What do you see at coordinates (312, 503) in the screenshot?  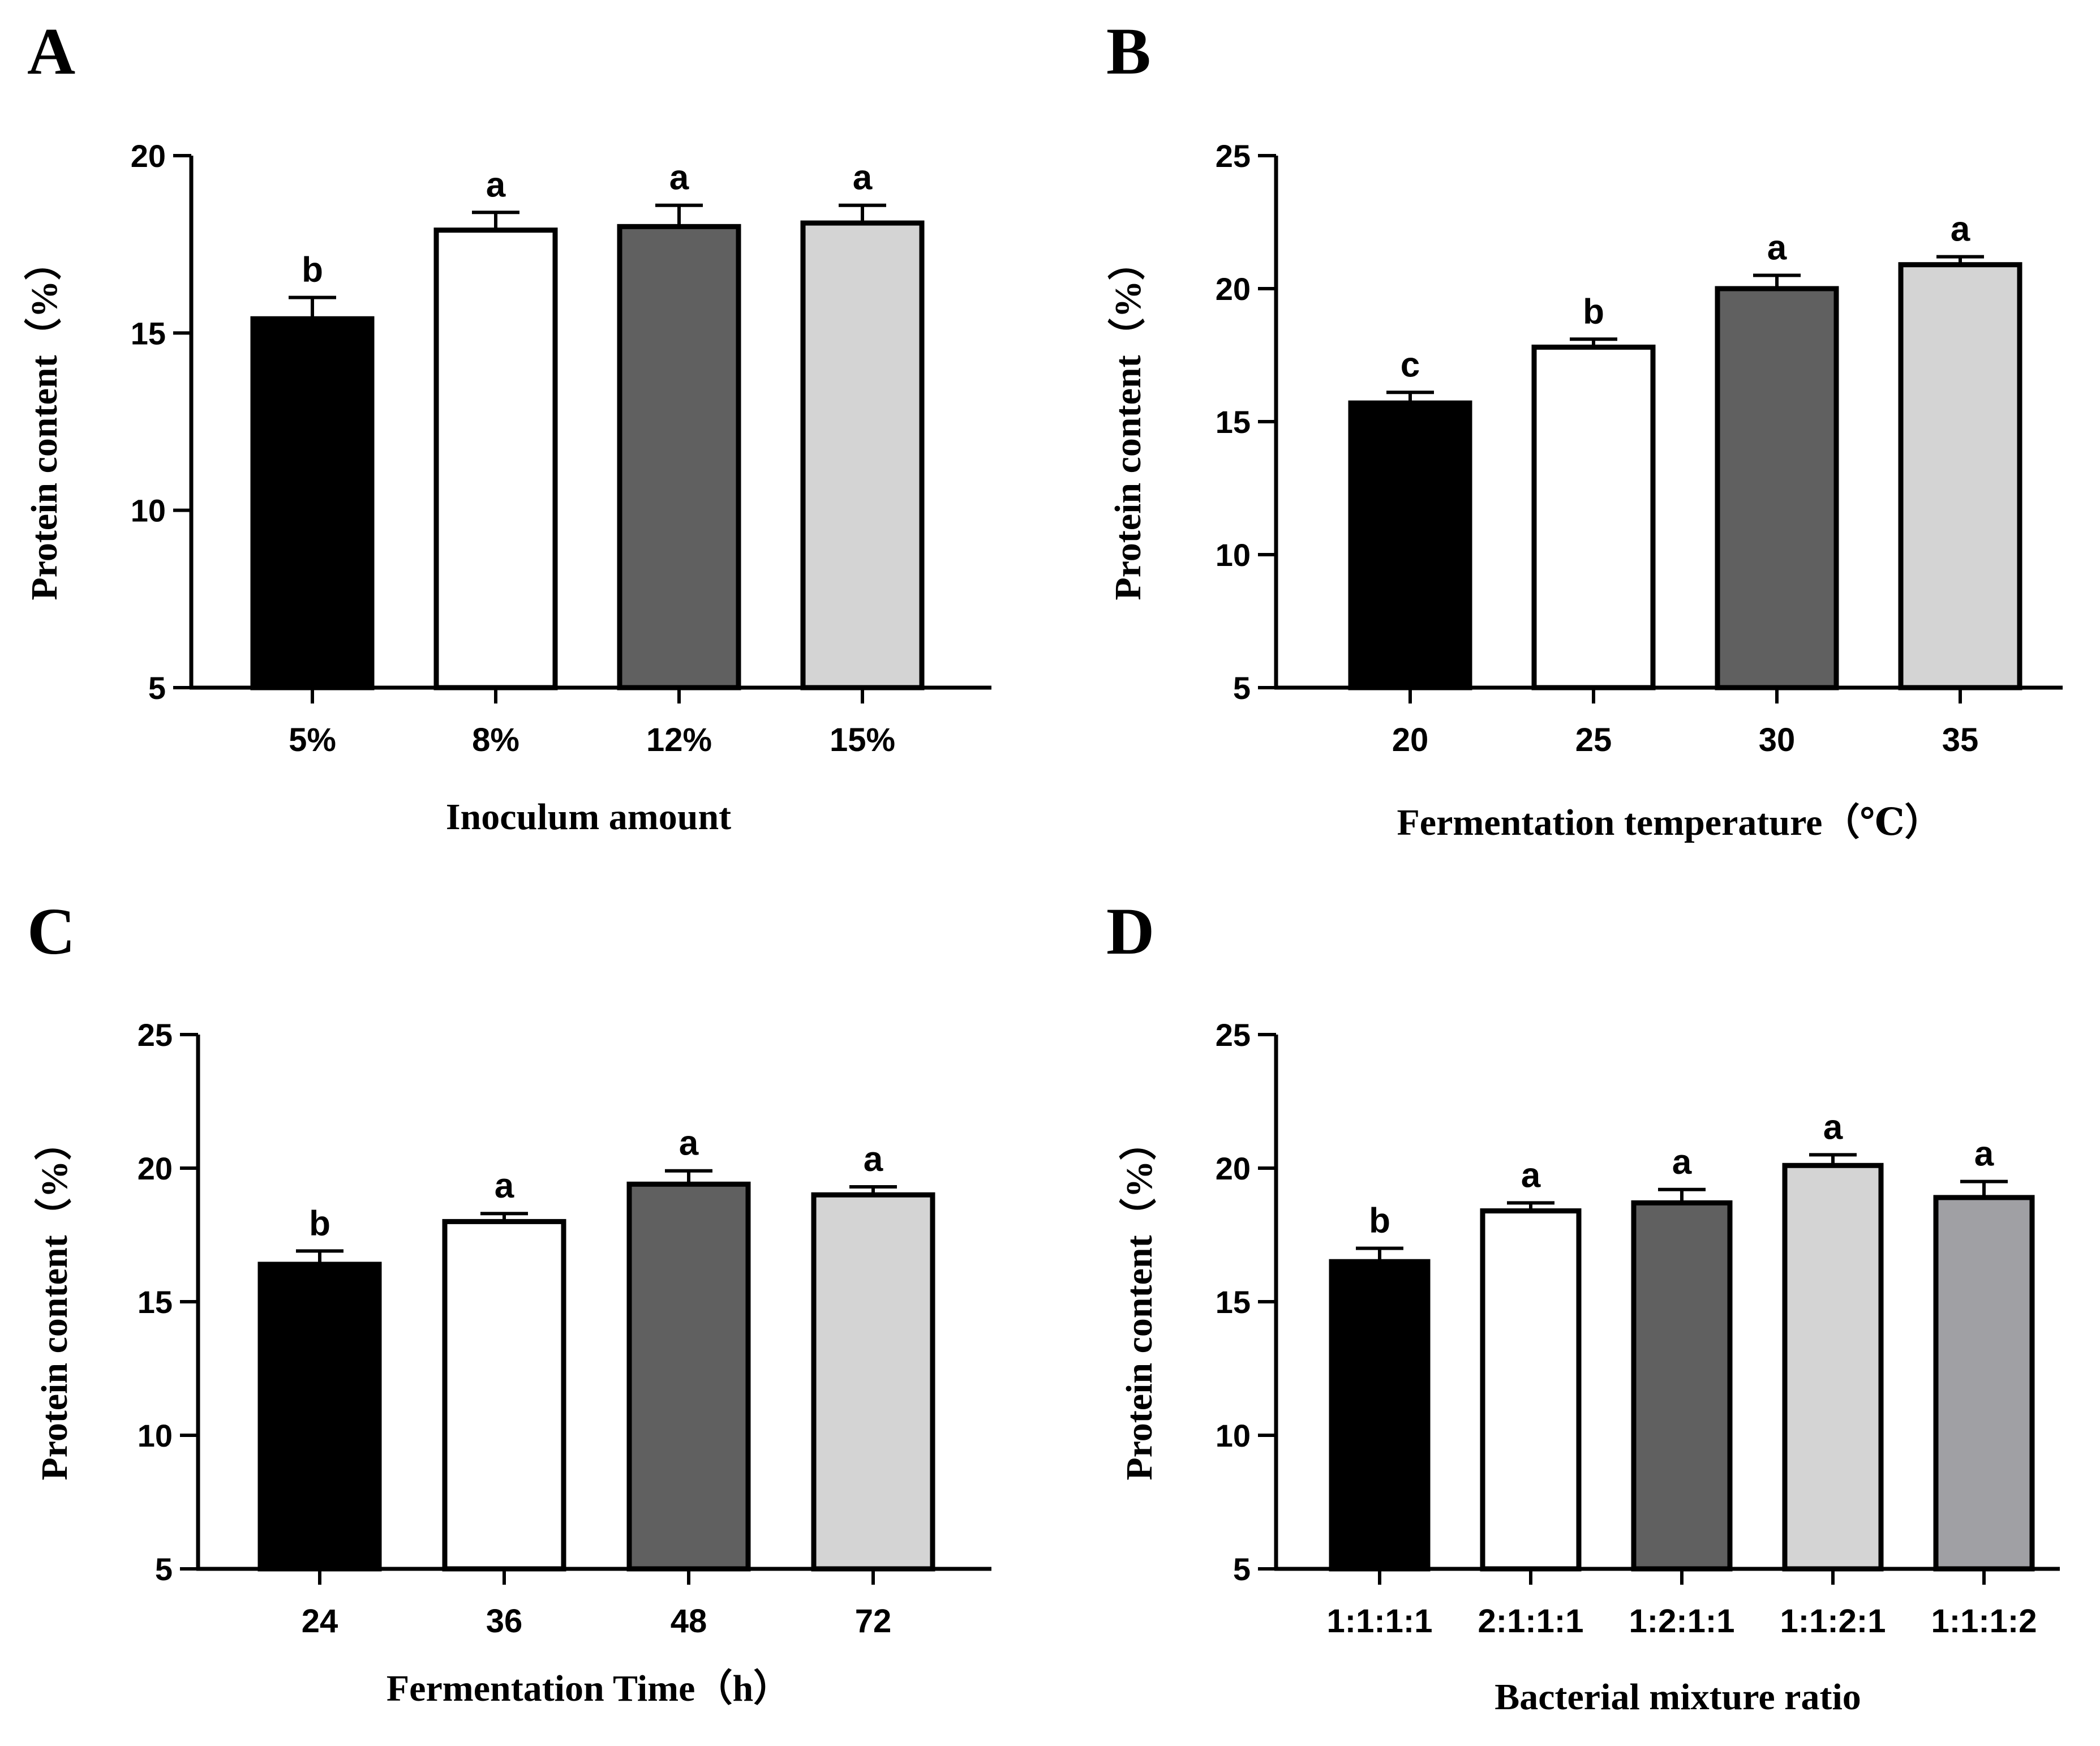 I see `bar-5-` at bounding box center [312, 503].